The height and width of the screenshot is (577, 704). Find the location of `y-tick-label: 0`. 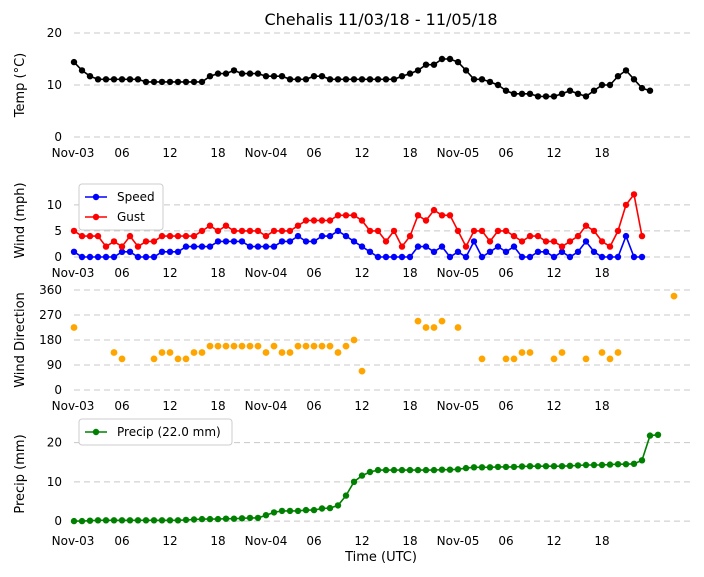

y-tick-label: 0 is located at coordinates (58, 521).